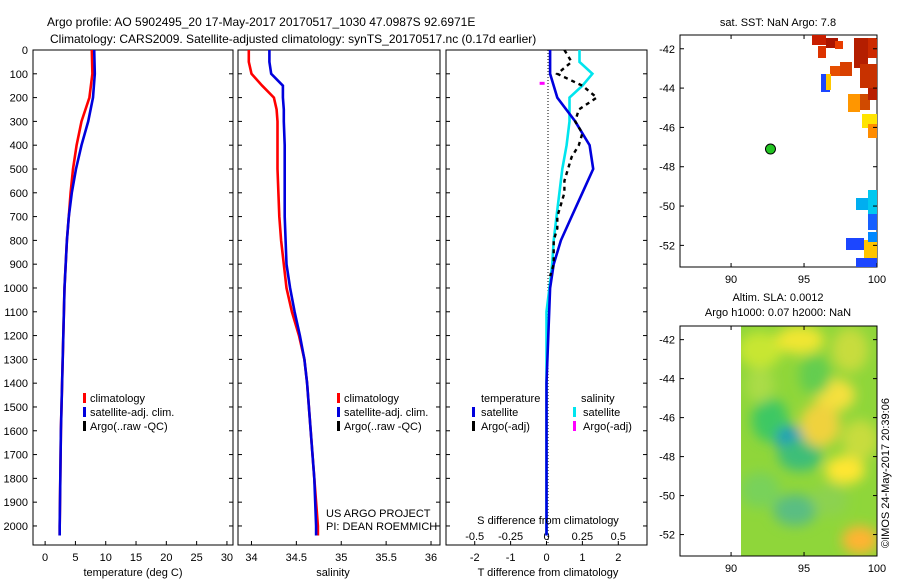  Describe the element at coordinates (16, 503) in the screenshot. I see `depth-tick-label: 1900` at that location.